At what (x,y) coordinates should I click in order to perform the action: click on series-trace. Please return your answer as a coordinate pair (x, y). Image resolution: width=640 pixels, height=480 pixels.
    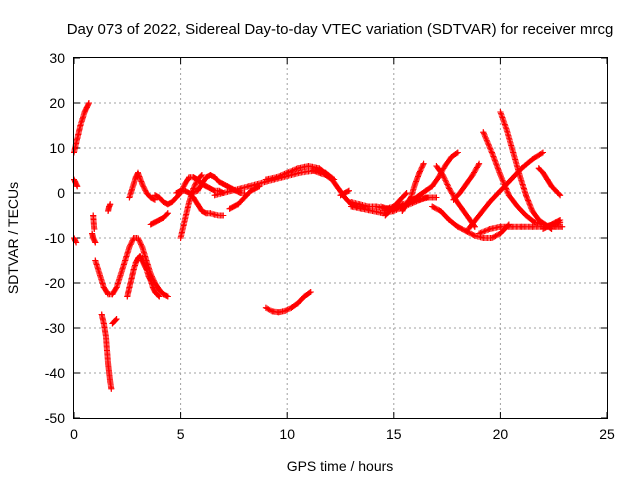
    Looking at the image, I should click on (523, 179).